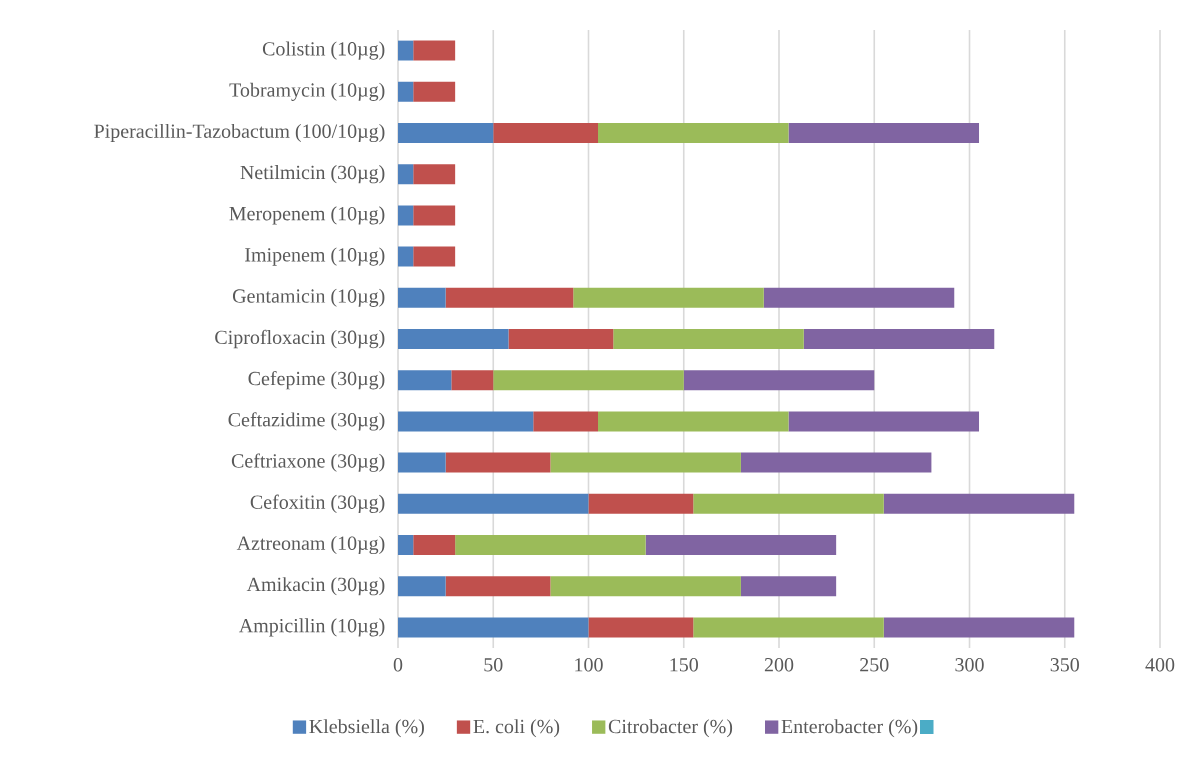 The image size is (1199, 758). I want to click on y-tick-label: Ciprofloxacin (30µg), so click(300, 339).